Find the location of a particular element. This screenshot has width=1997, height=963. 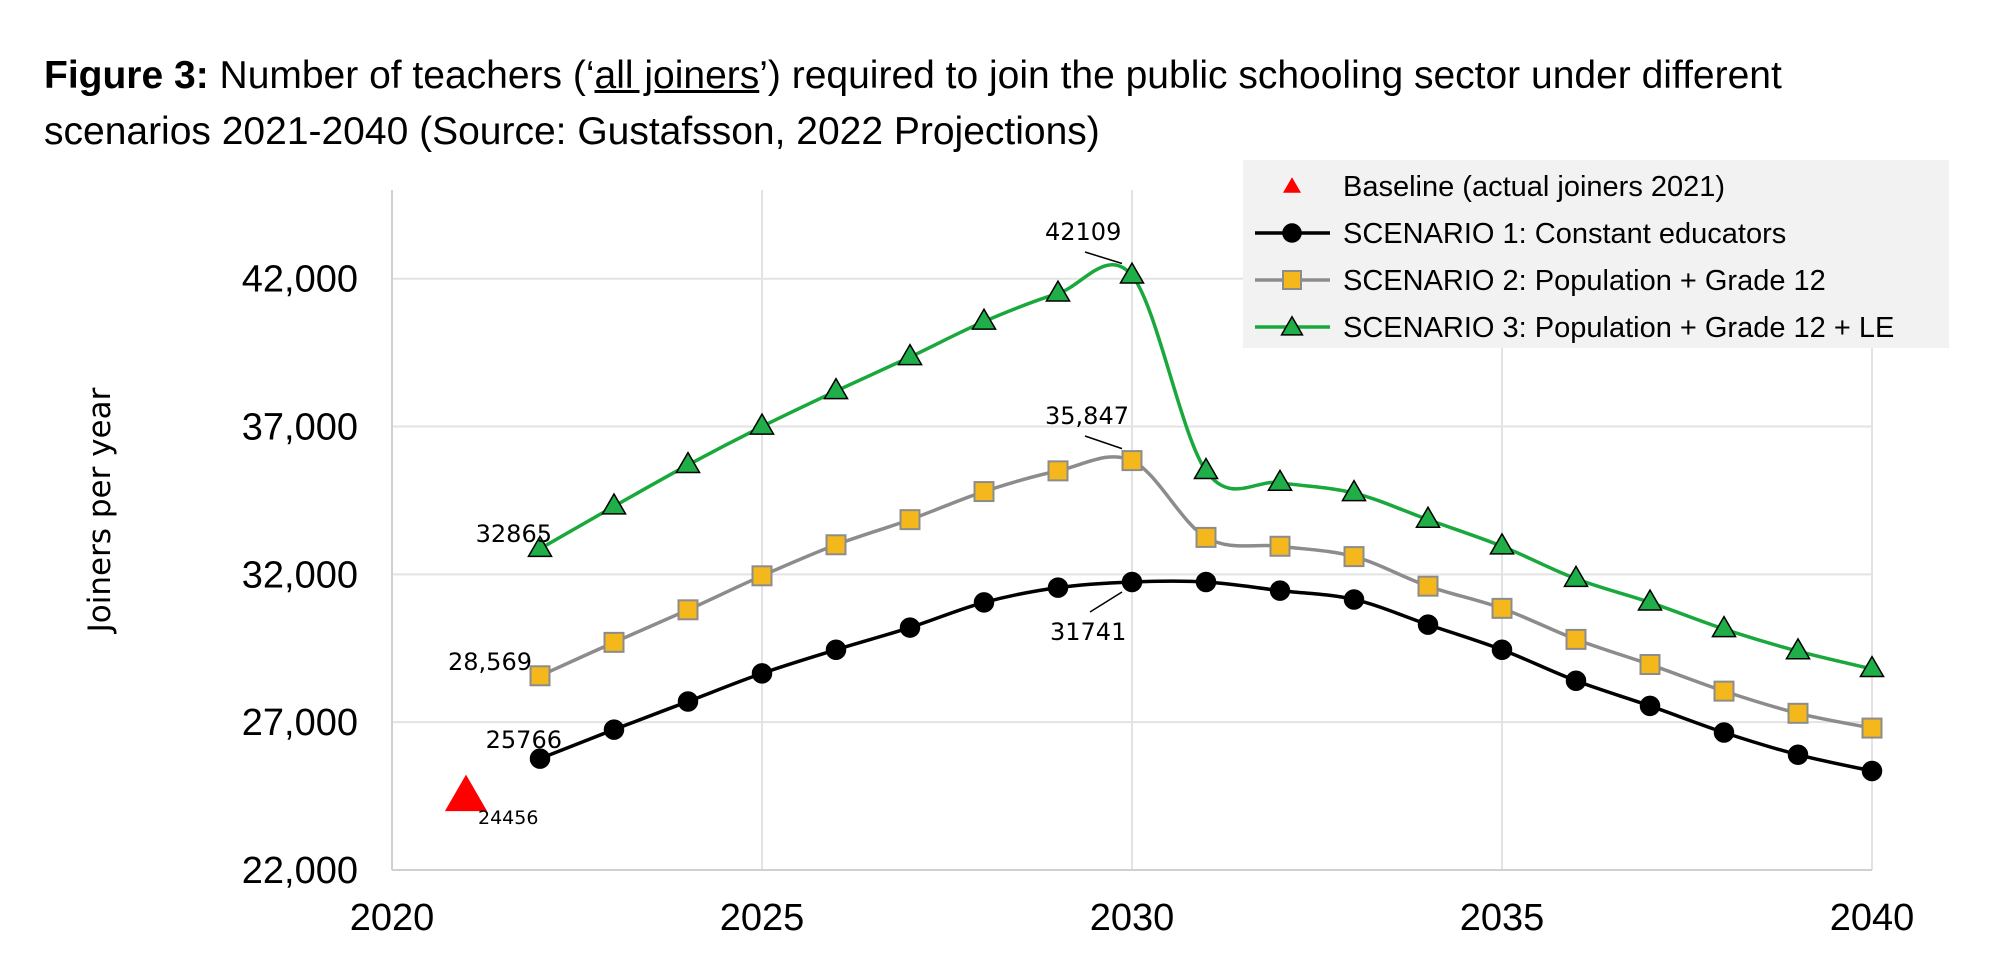

title-text-pre: Number of teachers (‘ is located at coordinates (401, 75).